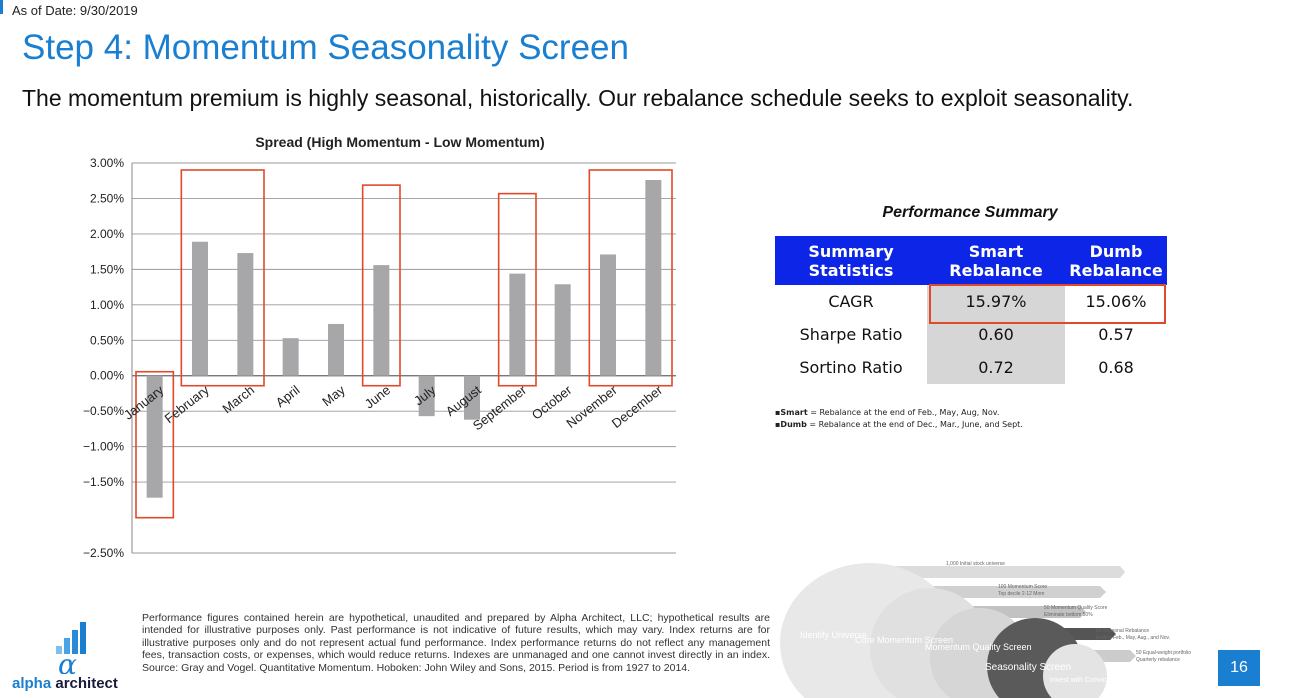 Image resolution: width=1289 pixels, height=698 pixels. Describe the element at coordinates (1116, 367) in the screenshot. I see `dumb-value: 0.68` at that location.